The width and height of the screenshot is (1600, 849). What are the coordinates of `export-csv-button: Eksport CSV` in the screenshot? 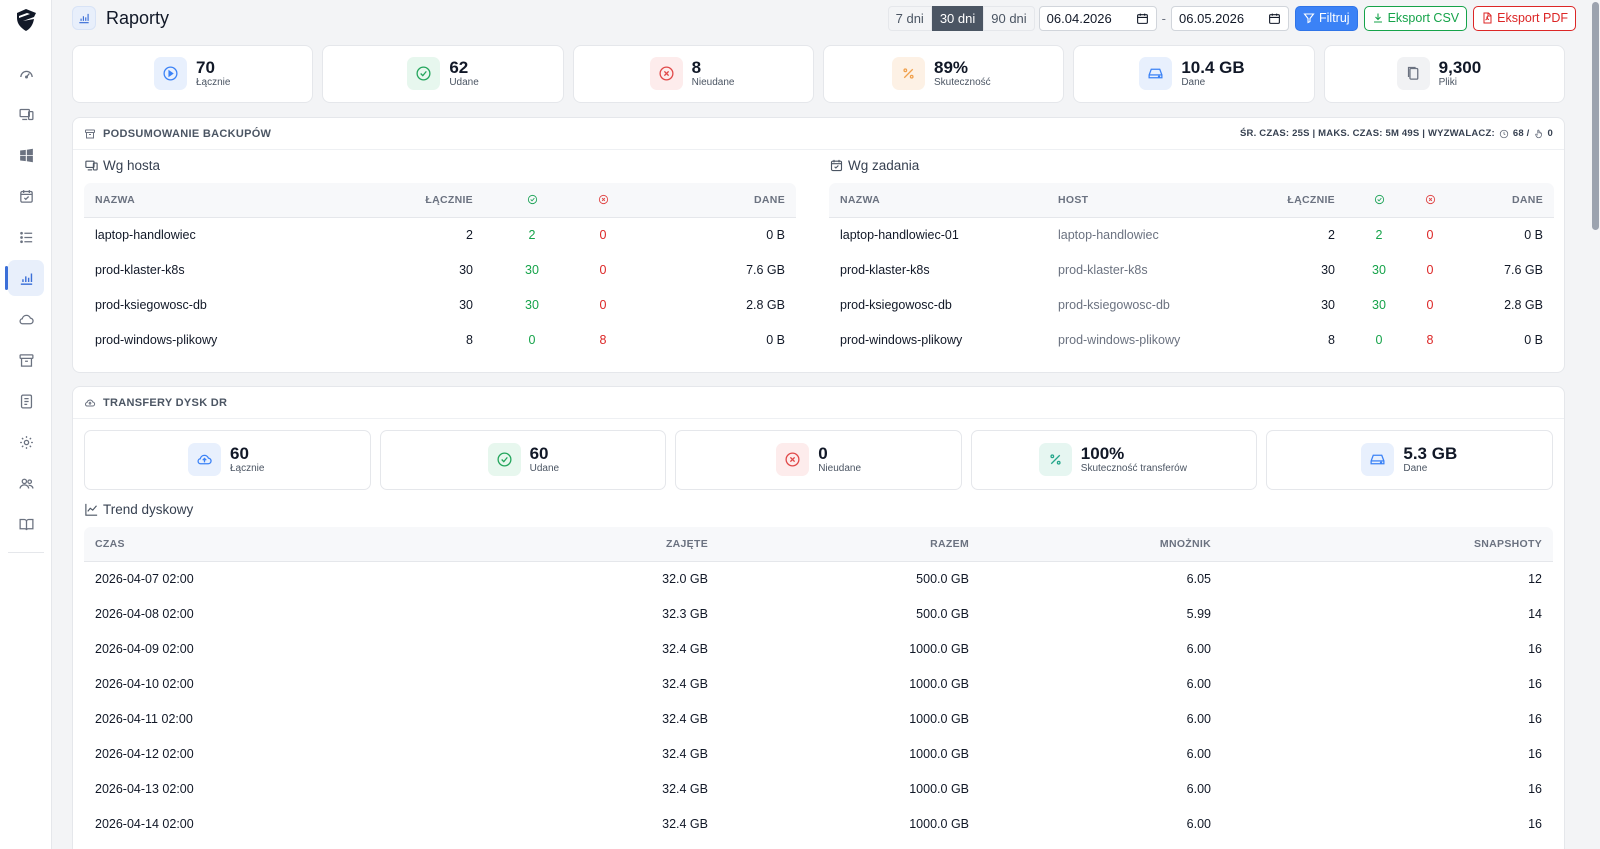 It's located at (1415, 18).